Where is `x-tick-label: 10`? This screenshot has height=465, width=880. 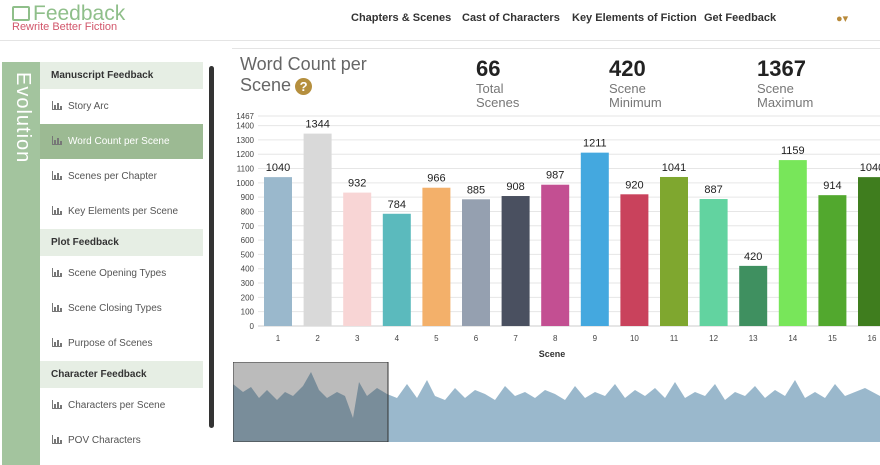
x-tick-label: 10 is located at coordinates (634, 338).